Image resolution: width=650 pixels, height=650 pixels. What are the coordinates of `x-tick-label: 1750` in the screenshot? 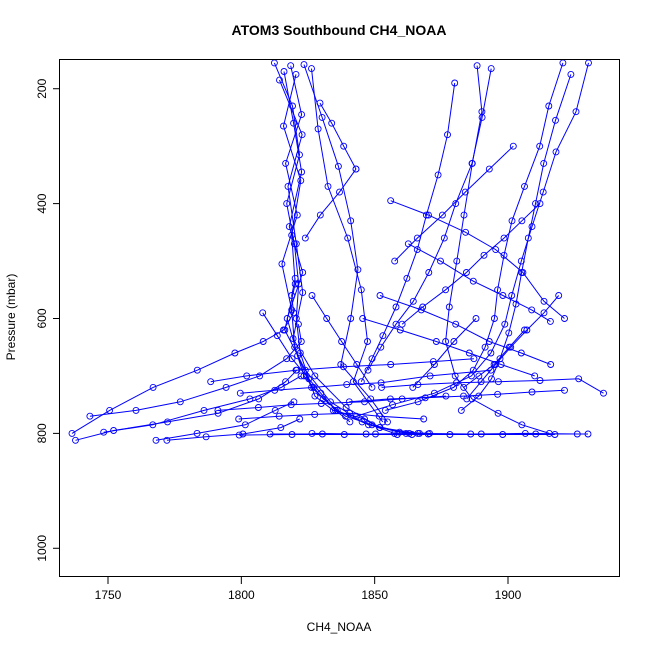 It's located at (108, 595).